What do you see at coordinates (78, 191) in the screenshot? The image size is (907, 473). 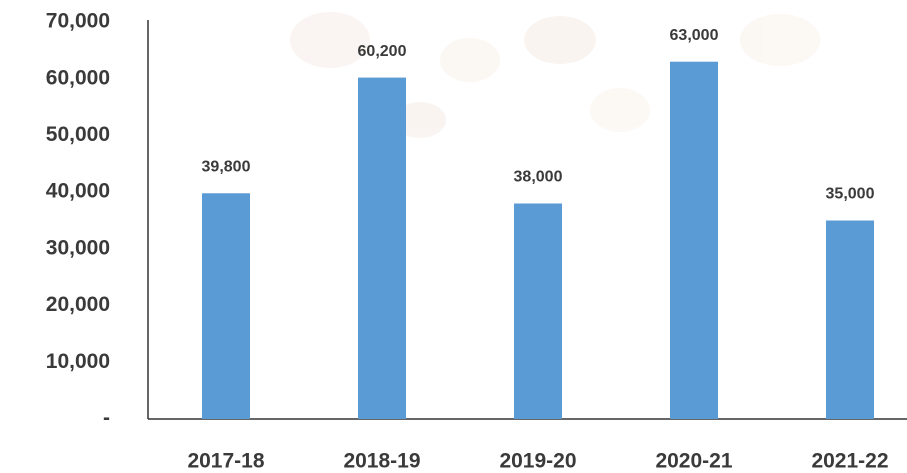 I see `y-tick-label: 40,000` at bounding box center [78, 191].